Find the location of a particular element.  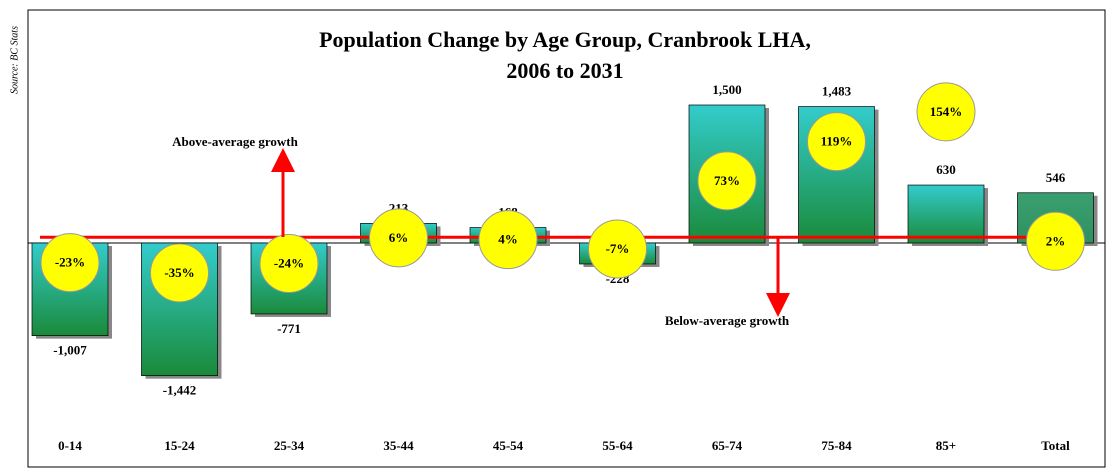

percent-label: 73% is located at coordinates (727, 180).